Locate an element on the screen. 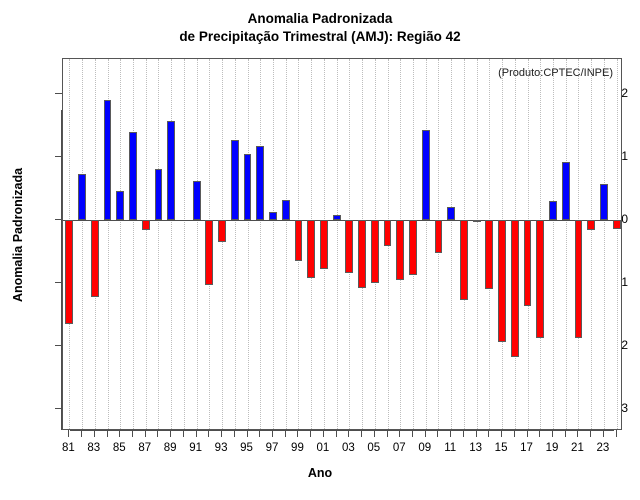 Image resolution: width=640 pixels, height=500 pixels. x-tick-label-11: 11 is located at coordinates (450, 448).